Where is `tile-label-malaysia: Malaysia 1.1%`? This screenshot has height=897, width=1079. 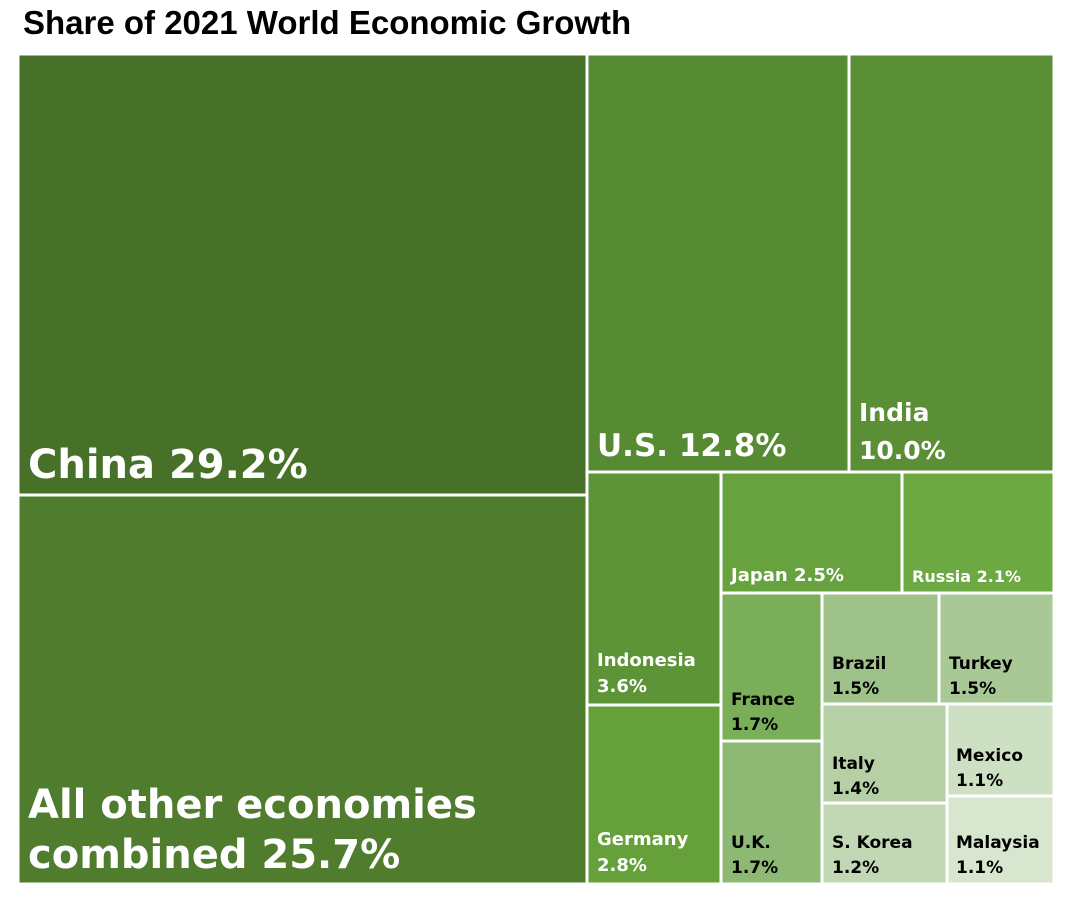 tile-label-malaysia: Malaysia 1.1% is located at coordinates (998, 855).